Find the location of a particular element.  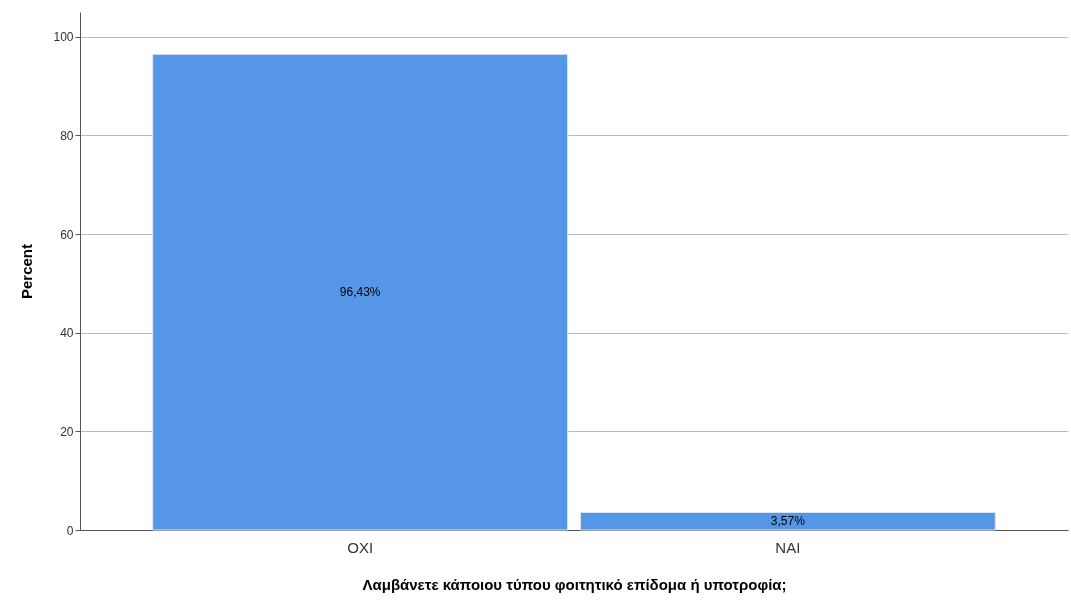

data-label: 96,43% is located at coordinates (360, 292).